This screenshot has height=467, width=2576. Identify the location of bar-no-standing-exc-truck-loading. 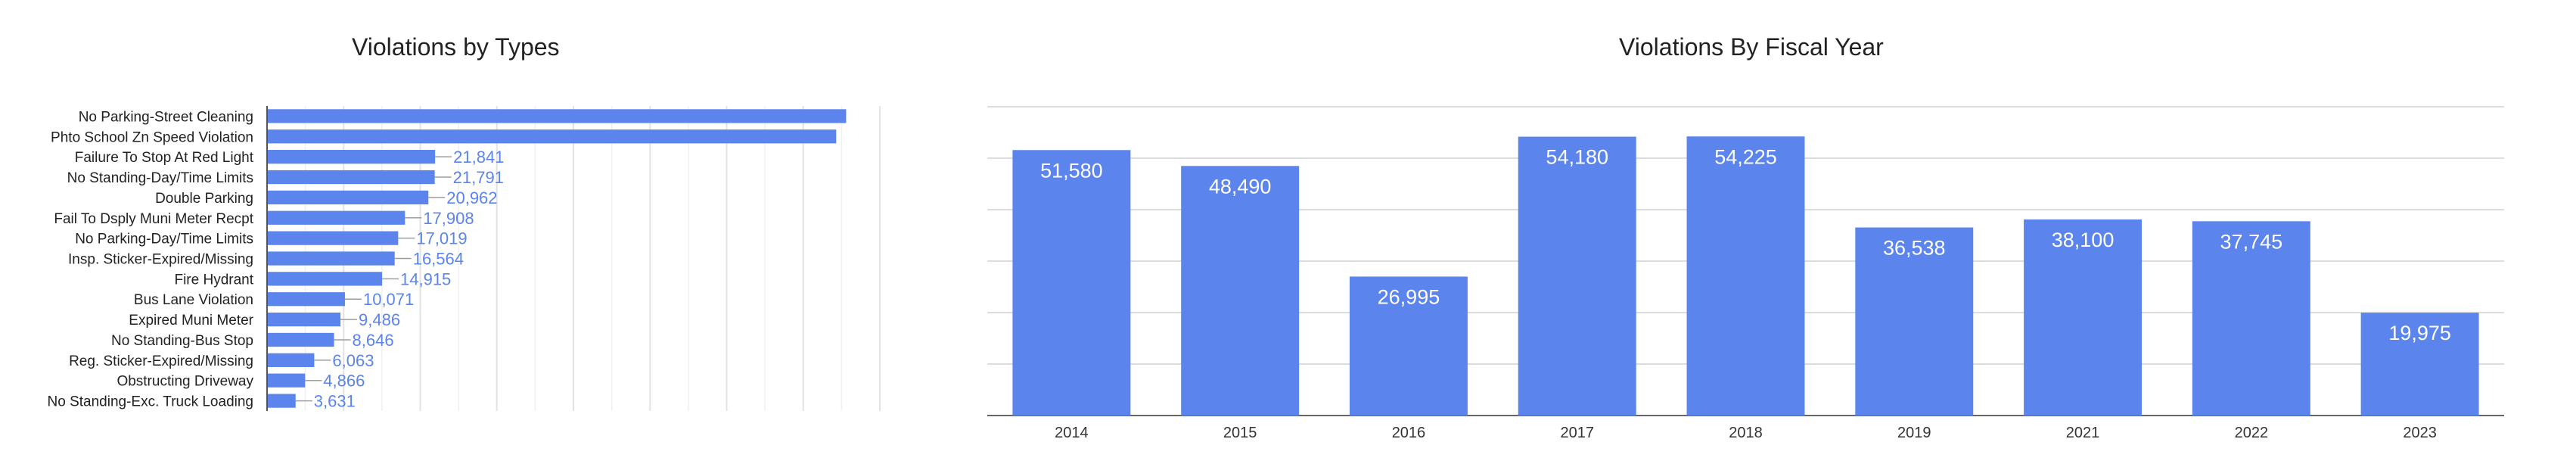
(282, 401).